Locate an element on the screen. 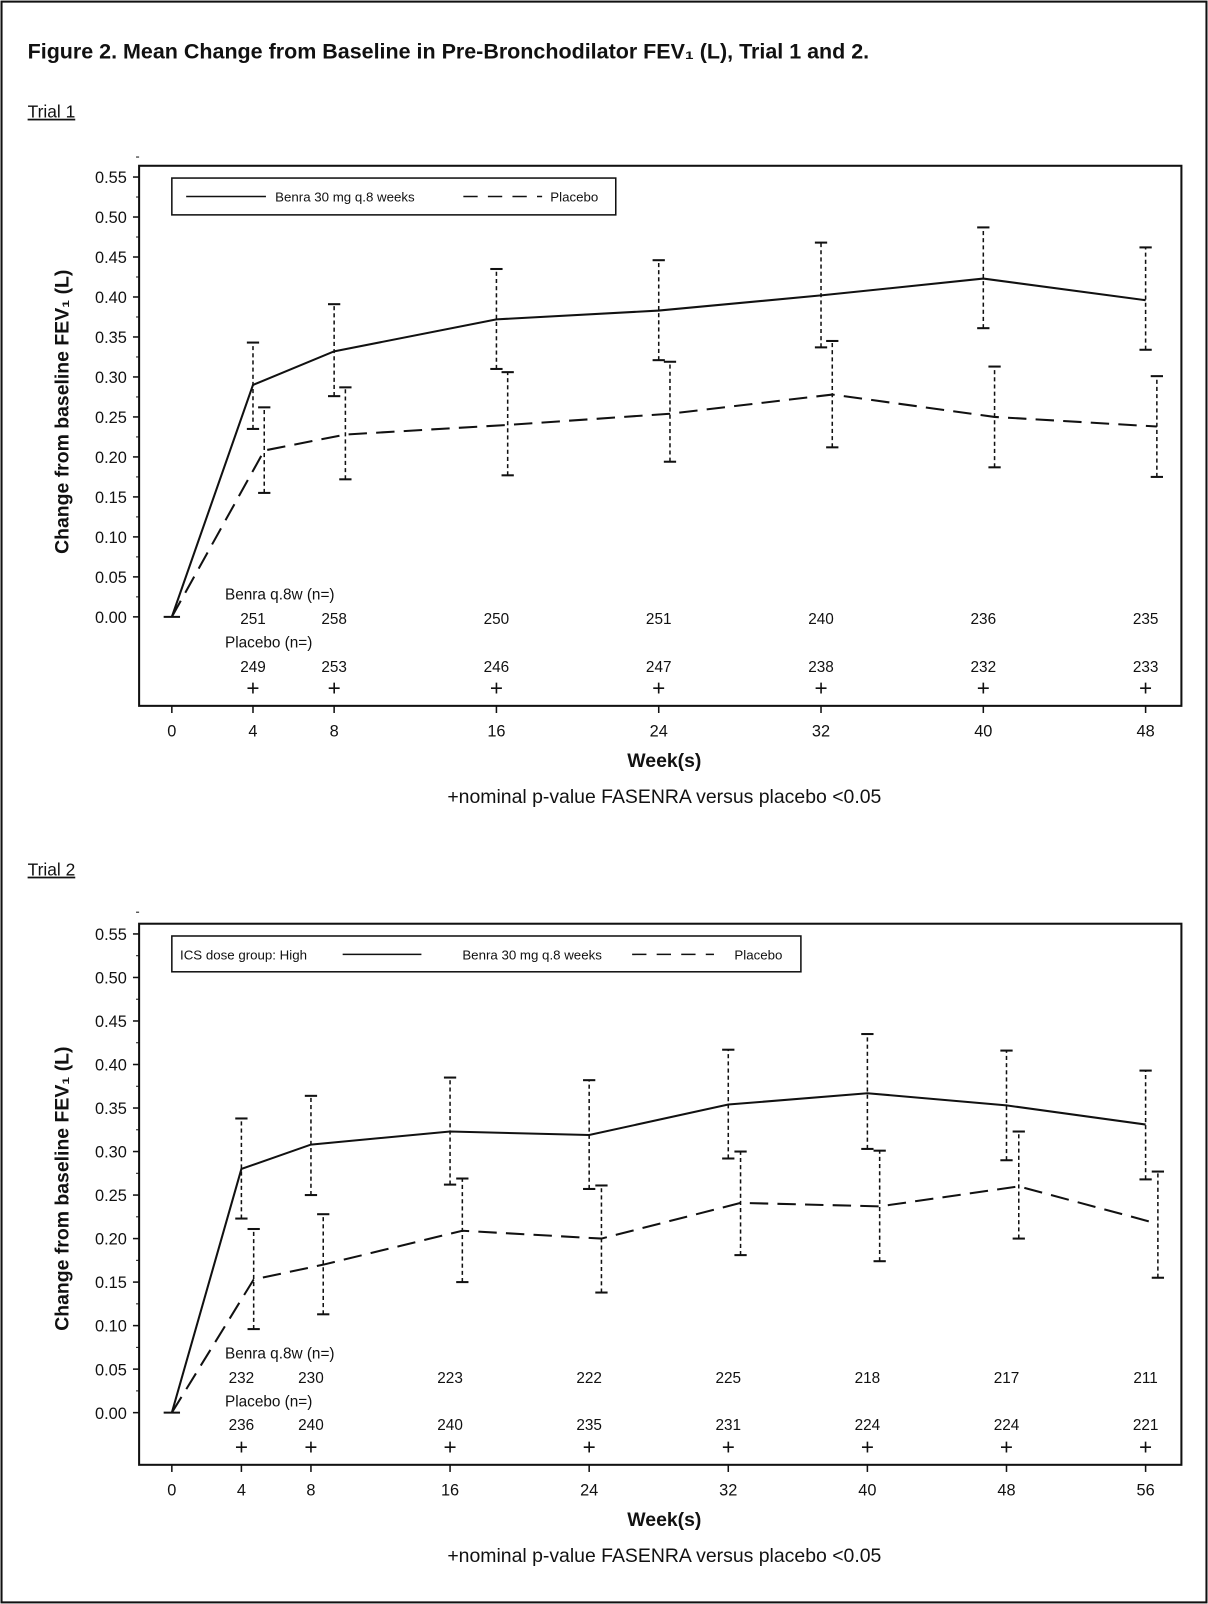  y-tick-label: 0.50 is located at coordinates (111, 218).